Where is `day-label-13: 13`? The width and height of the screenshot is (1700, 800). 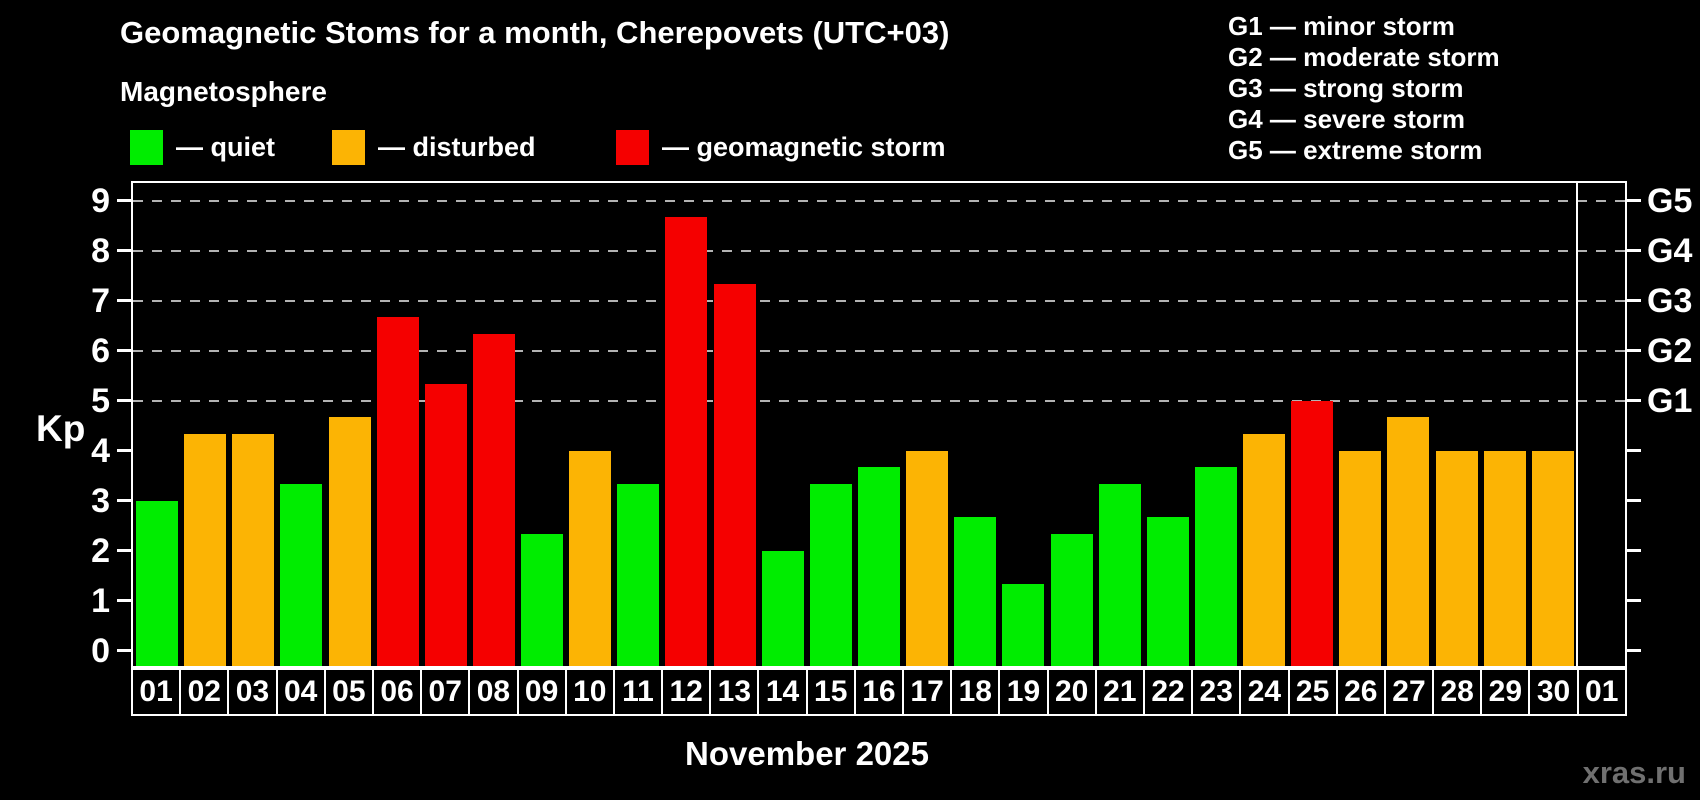
day-label-13: 13 is located at coordinates (734, 692).